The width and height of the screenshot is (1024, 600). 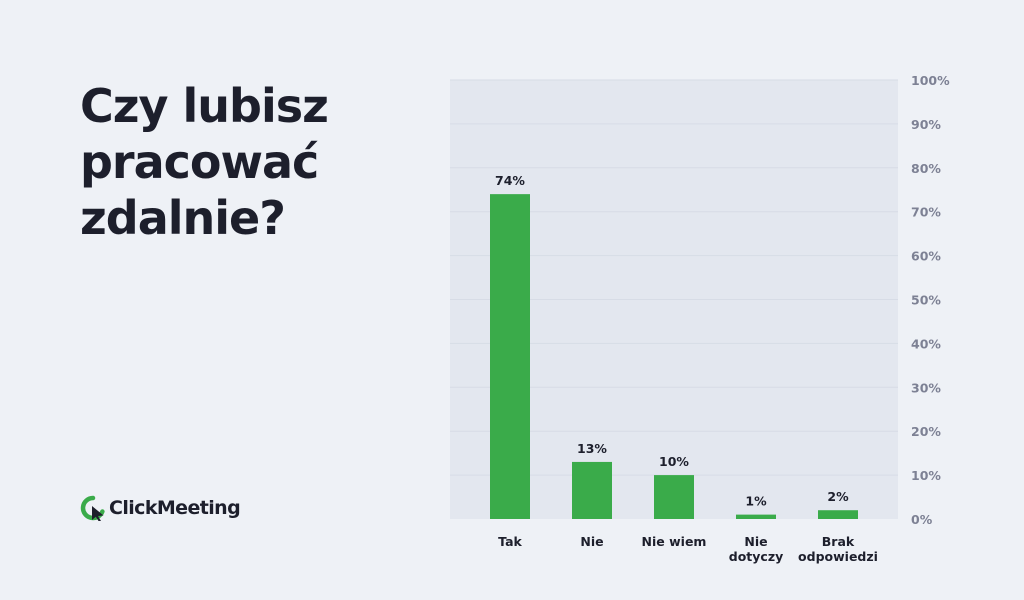 I want to click on title-line-3: zdalnie?, so click(x=183, y=218).